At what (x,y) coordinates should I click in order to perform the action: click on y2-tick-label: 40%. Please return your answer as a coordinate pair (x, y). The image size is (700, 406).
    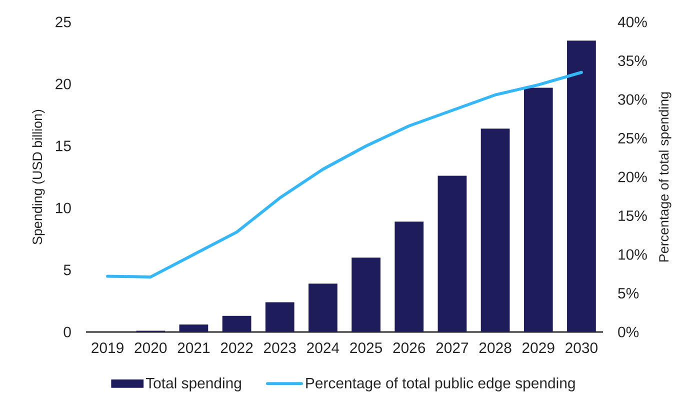
    Looking at the image, I should click on (632, 22).